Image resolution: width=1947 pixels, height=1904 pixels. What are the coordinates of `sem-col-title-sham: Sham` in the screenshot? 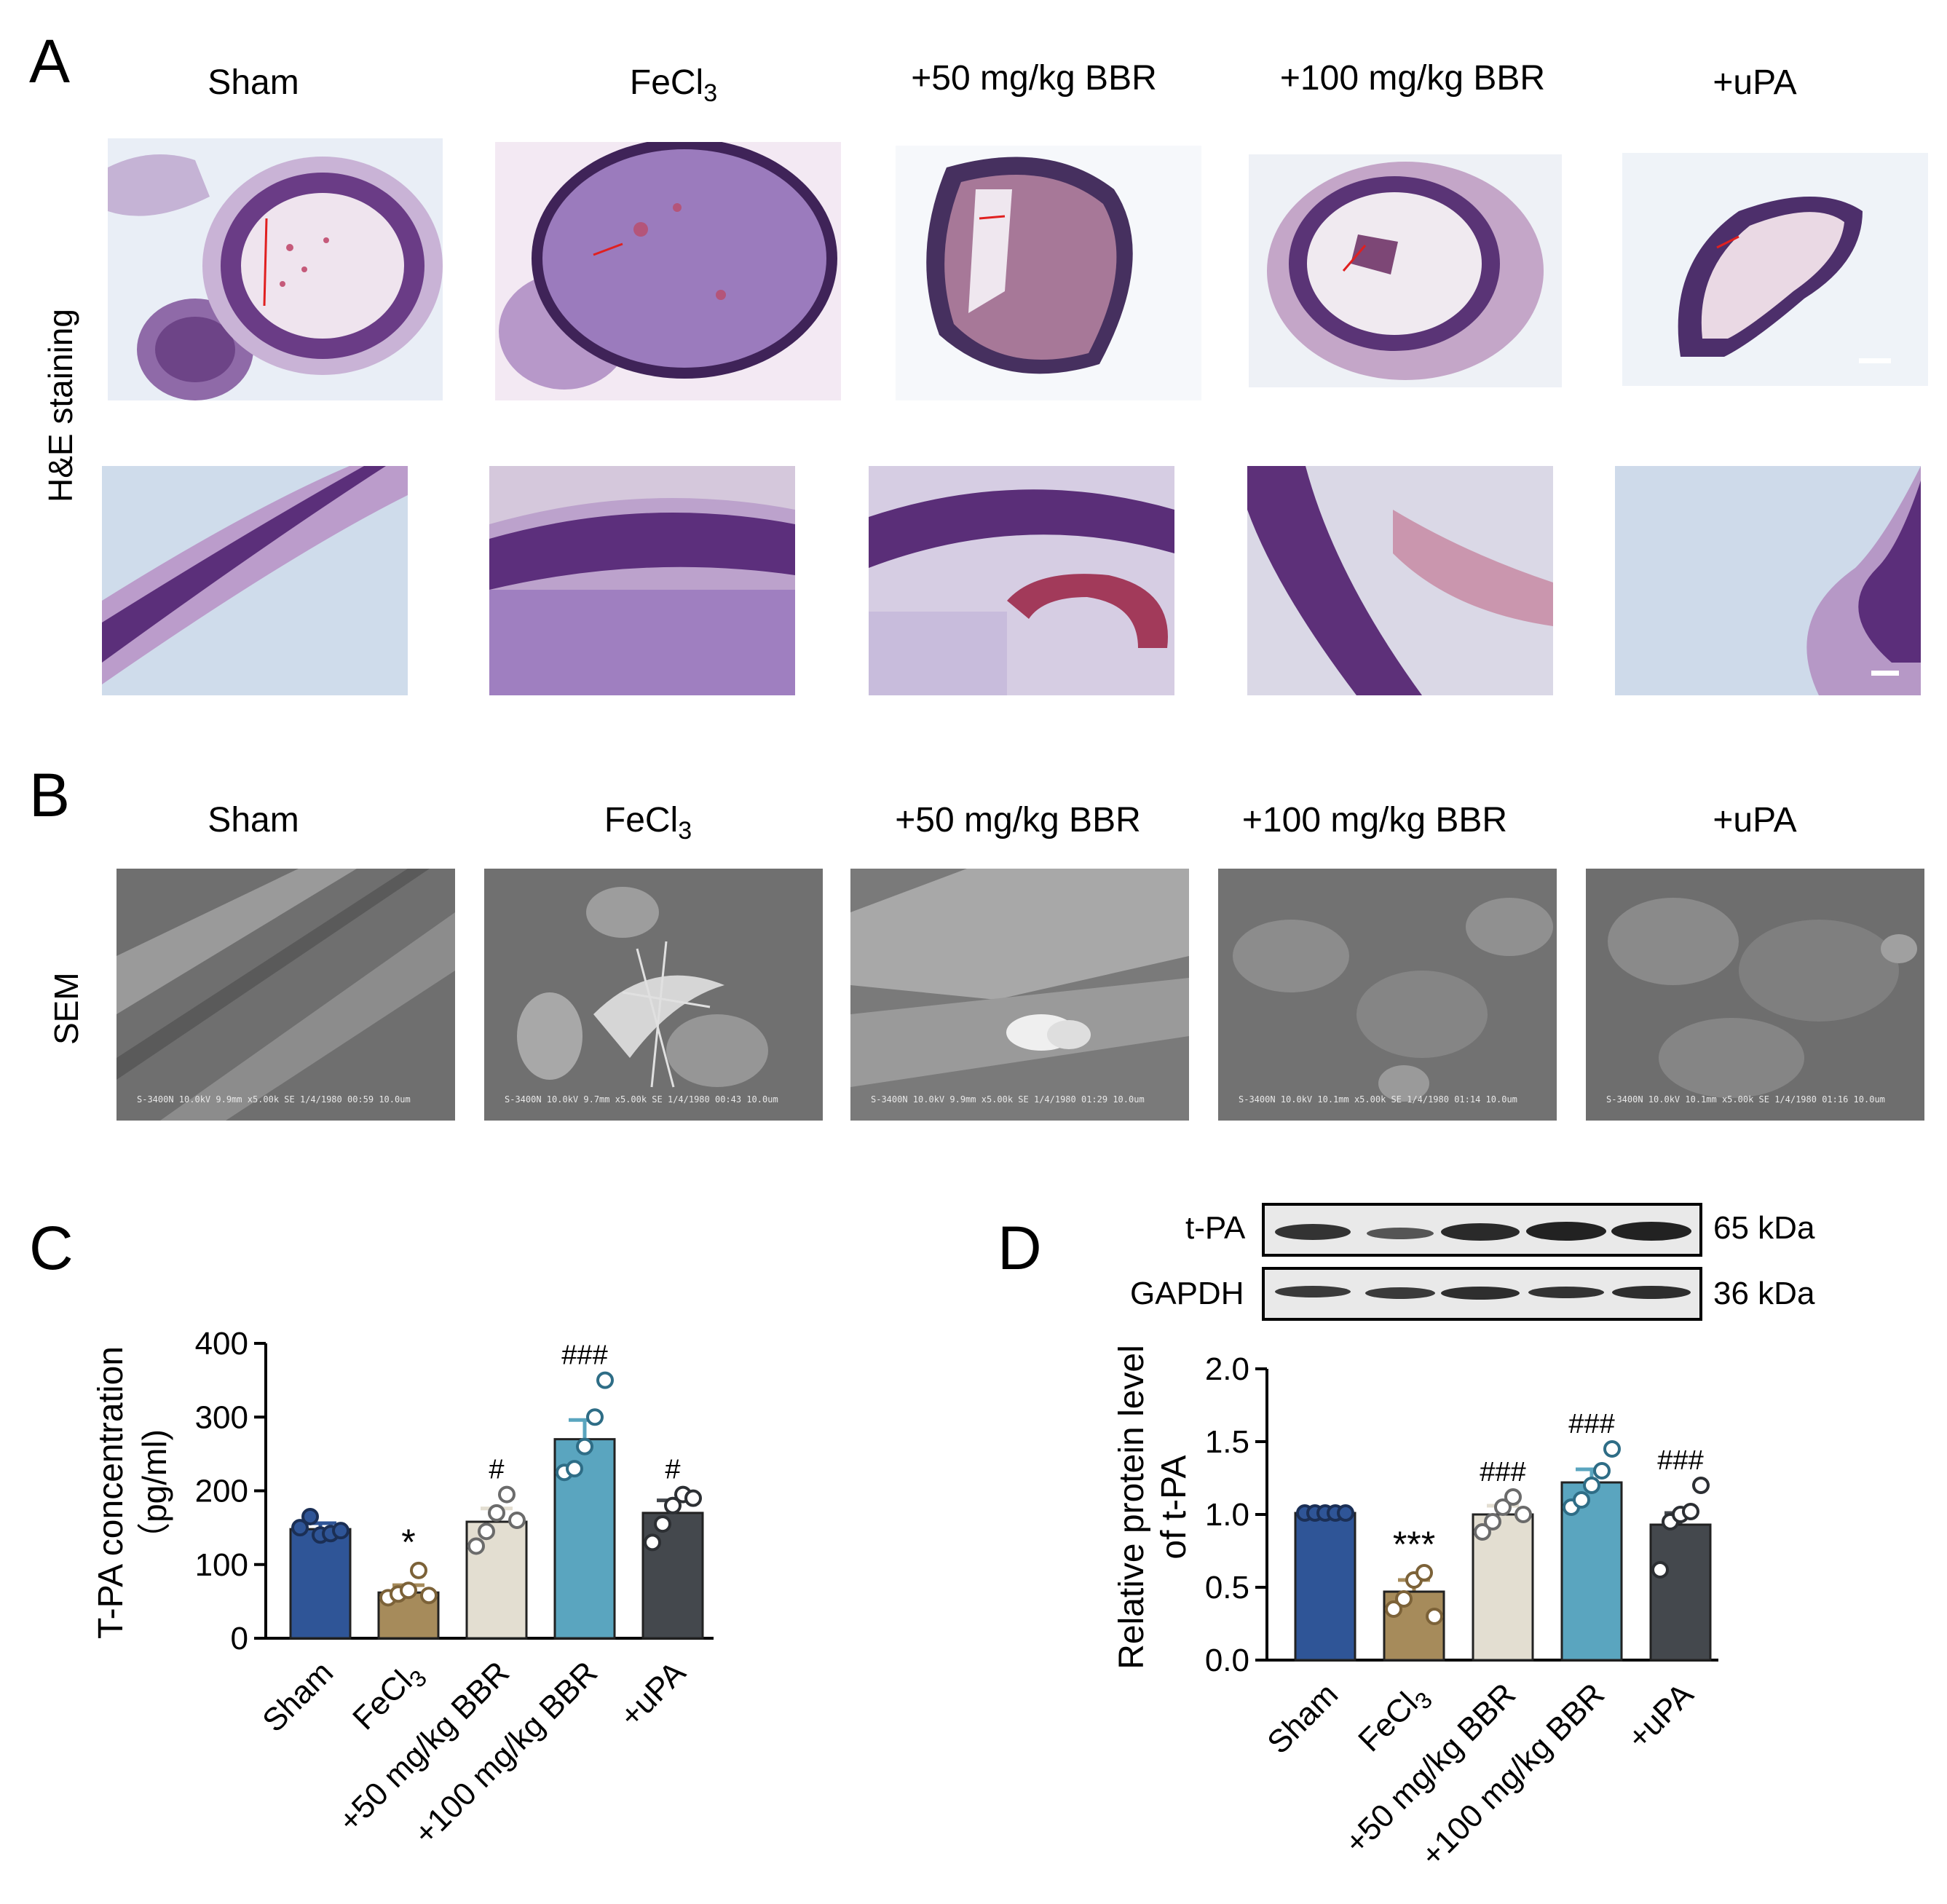 It's located at (253, 820).